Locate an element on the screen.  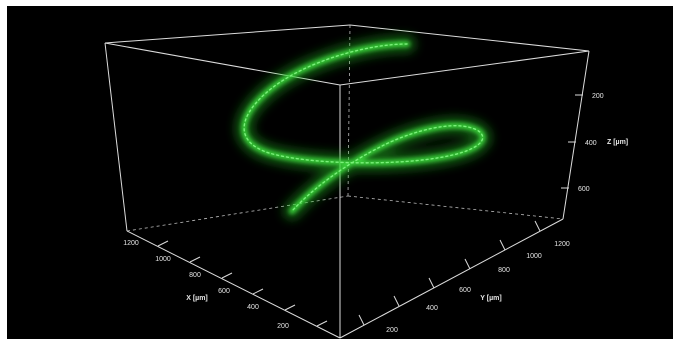
y-tick-label: 800 is located at coordinates (504, 270).